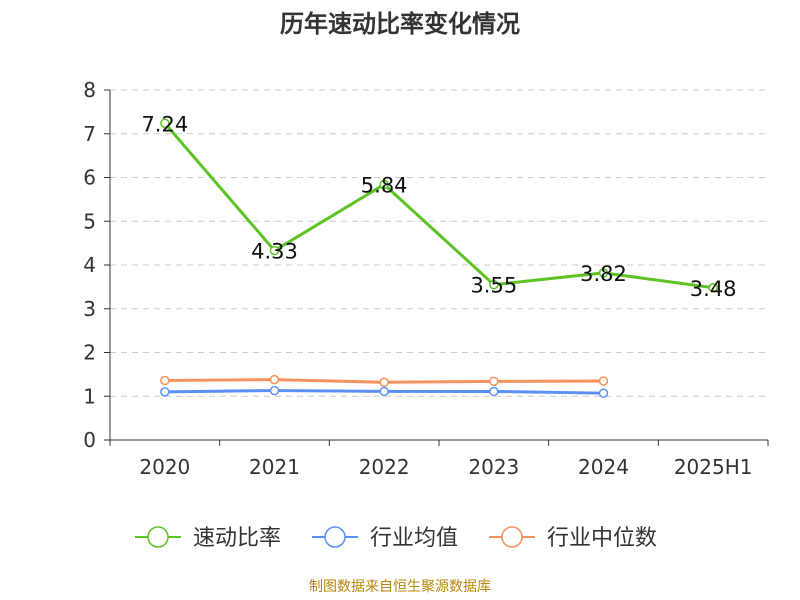 The image size is (800, 600). What do you see at coordinates (713, 467) in the screenshot?
I see `x-tick-label: 2025H1` at bounding box center [713, 467].